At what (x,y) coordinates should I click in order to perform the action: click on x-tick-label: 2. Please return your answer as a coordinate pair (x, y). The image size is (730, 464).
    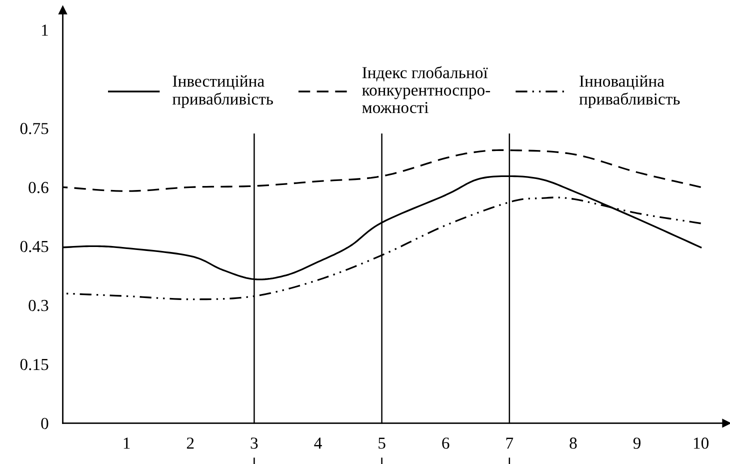
    Looking at the image, I should click on (190, 443).